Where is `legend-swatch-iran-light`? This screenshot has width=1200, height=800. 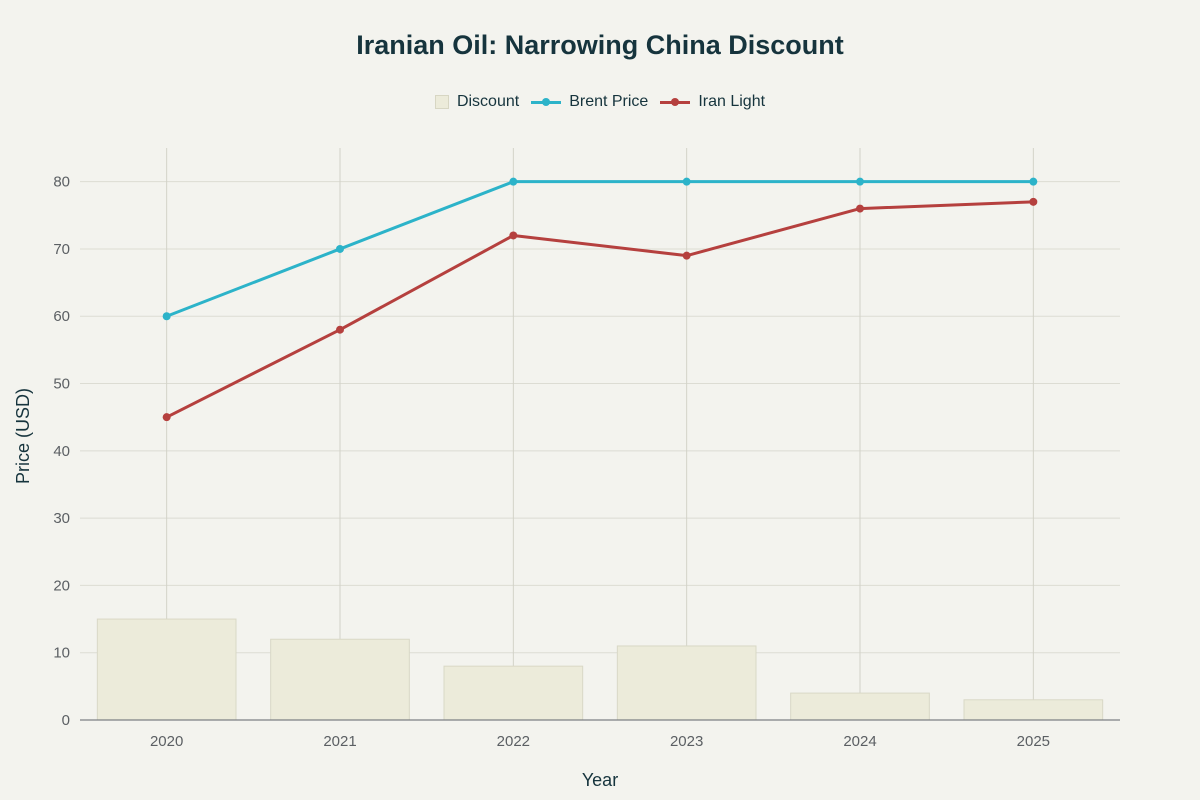
legend-swatch-iran-light is located at coordinates (675, 102).